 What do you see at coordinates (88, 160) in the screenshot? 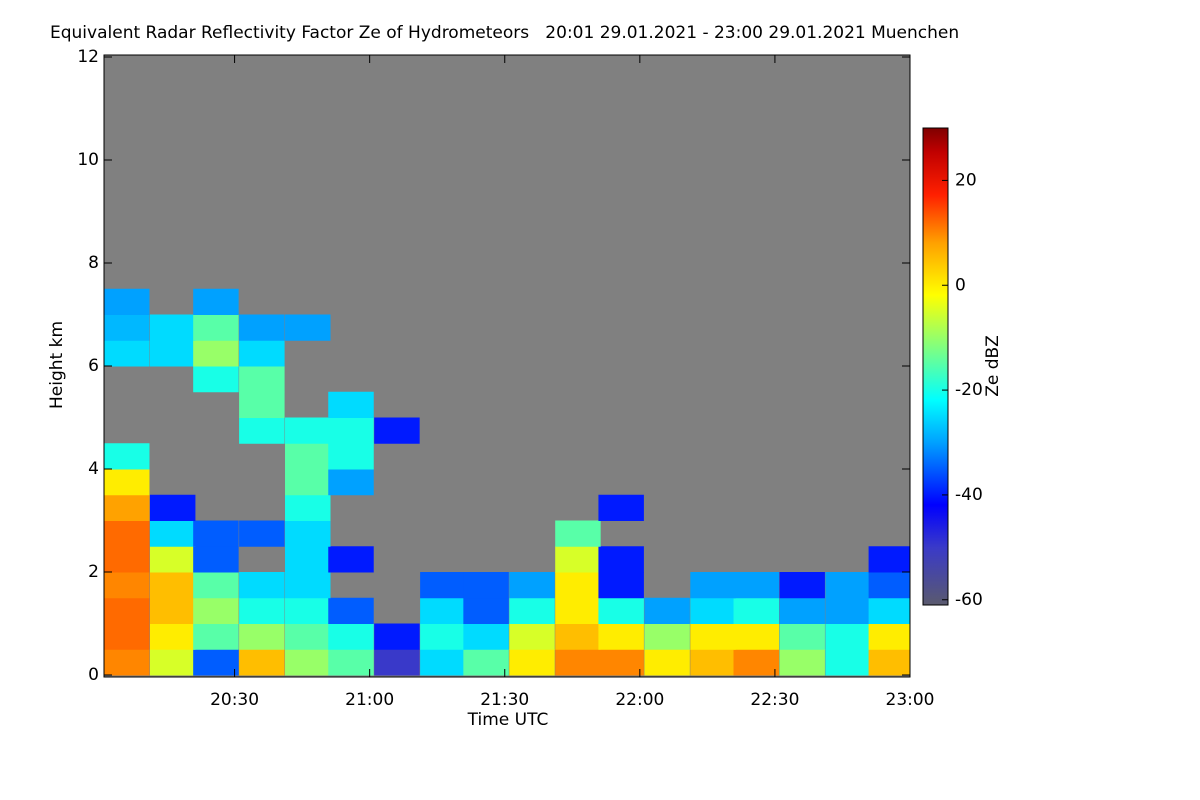
I see `y-tick-label: 10` at bounding box center [88, 160].